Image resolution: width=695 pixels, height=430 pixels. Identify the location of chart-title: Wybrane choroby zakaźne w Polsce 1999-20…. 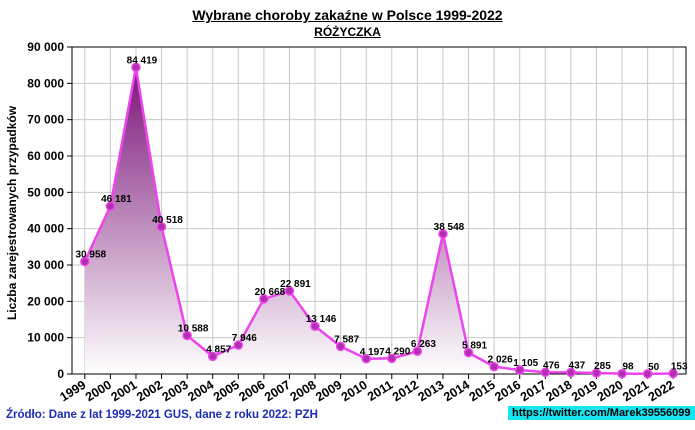
(347, 15).